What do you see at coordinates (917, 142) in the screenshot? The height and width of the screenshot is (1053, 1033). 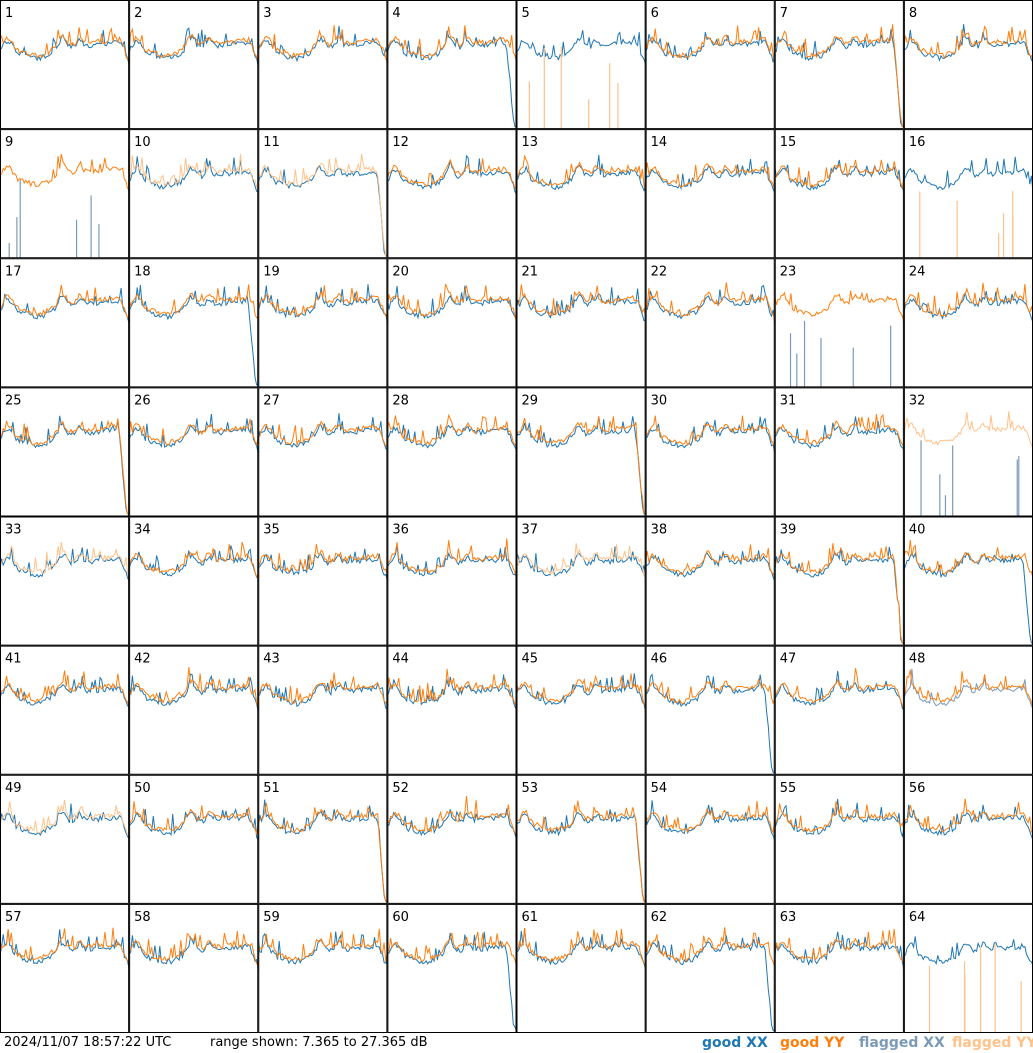 I see `panel-label: 16` at bounding box center [917, 142].